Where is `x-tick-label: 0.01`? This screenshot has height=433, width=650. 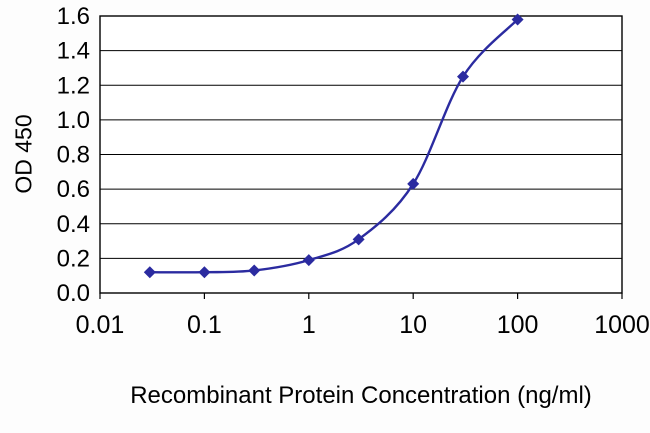
x-tick-label: 0.01 is located at coordinates (100, 325).